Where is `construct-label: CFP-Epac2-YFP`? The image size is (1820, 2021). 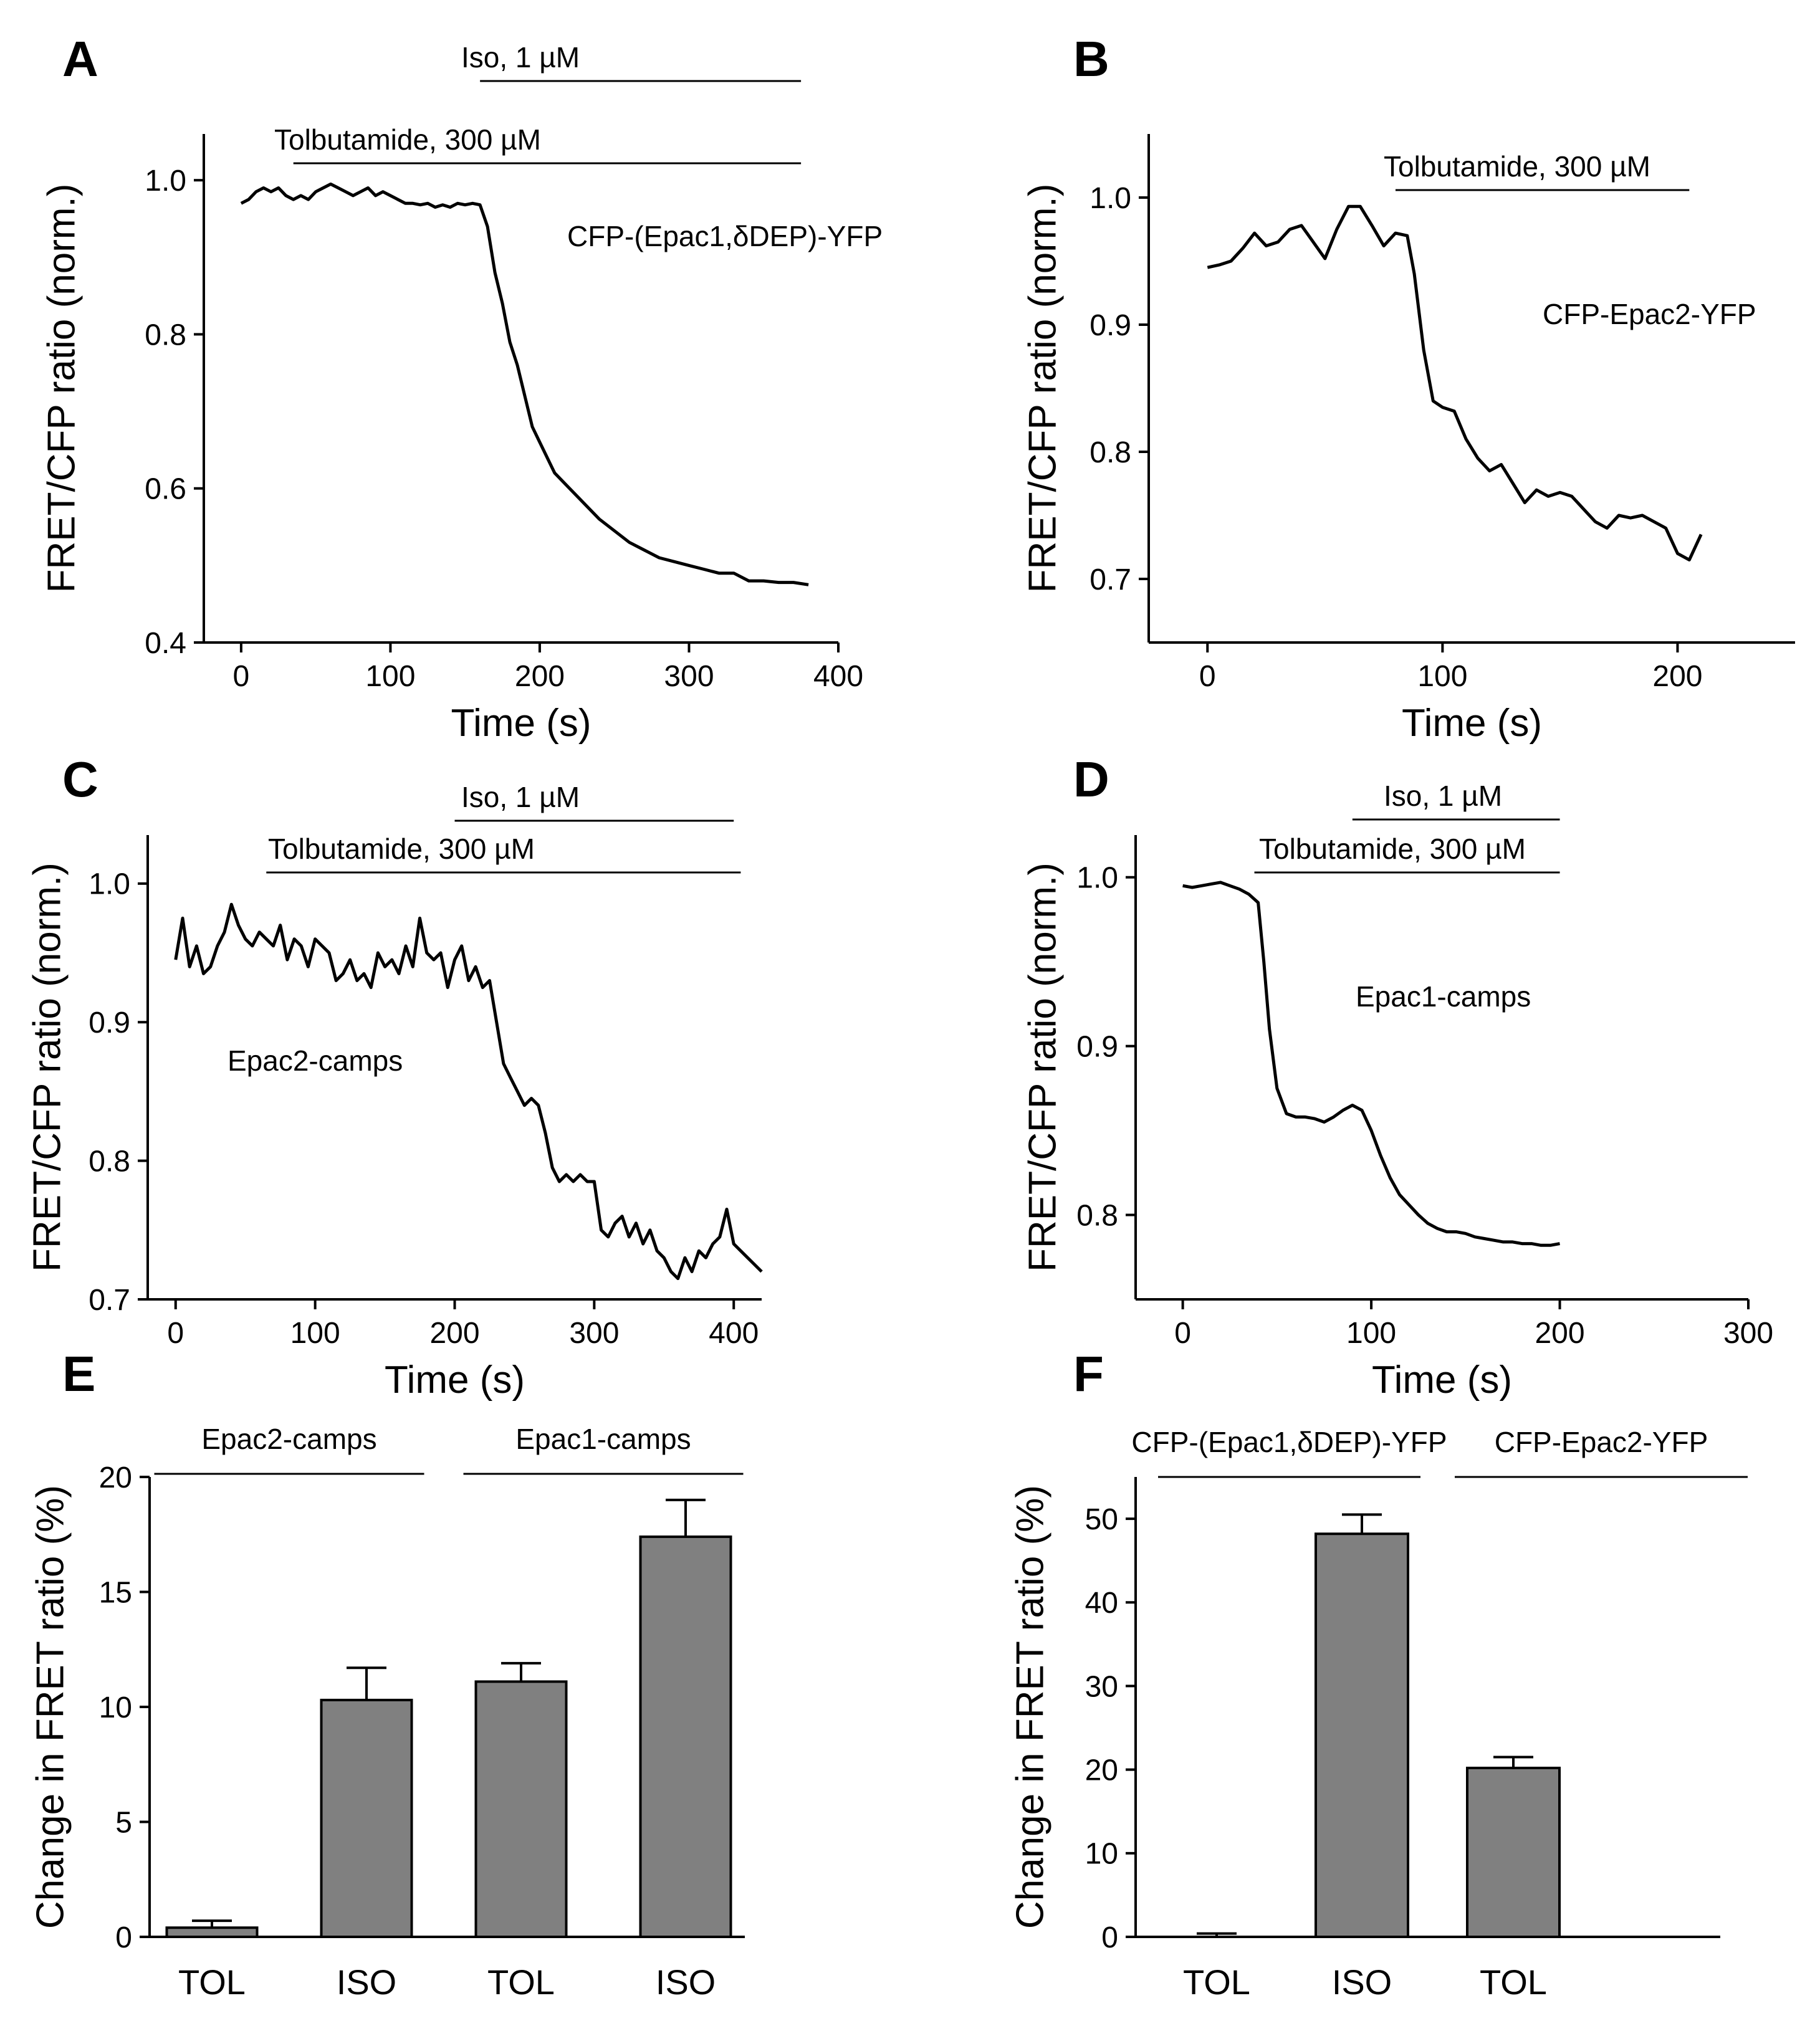
construct-label: CFP-Epac2-YFP is located at coordinates (1650, 314).